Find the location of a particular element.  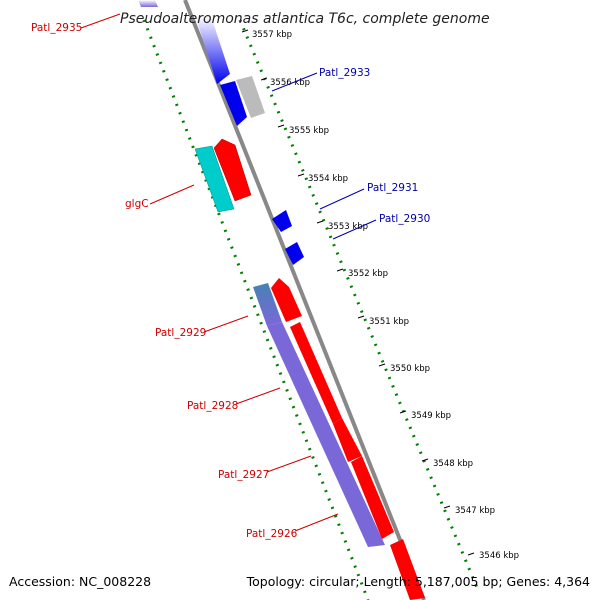

gene-label-patl-2931: Patl_2931 is located at coordinates (392, 188).